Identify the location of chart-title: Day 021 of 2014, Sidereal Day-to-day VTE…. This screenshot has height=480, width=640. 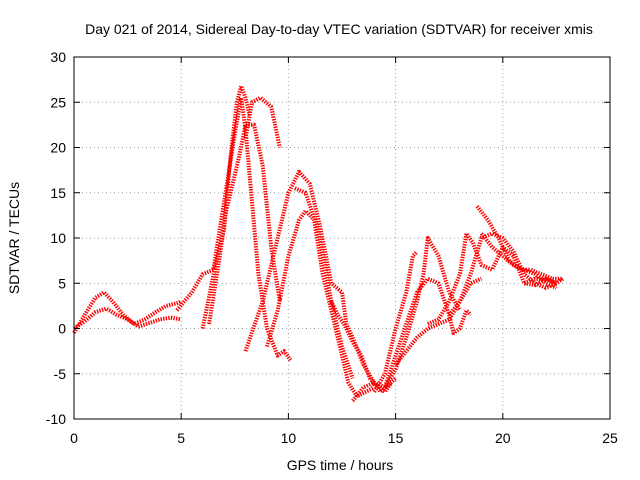
(339, 29).